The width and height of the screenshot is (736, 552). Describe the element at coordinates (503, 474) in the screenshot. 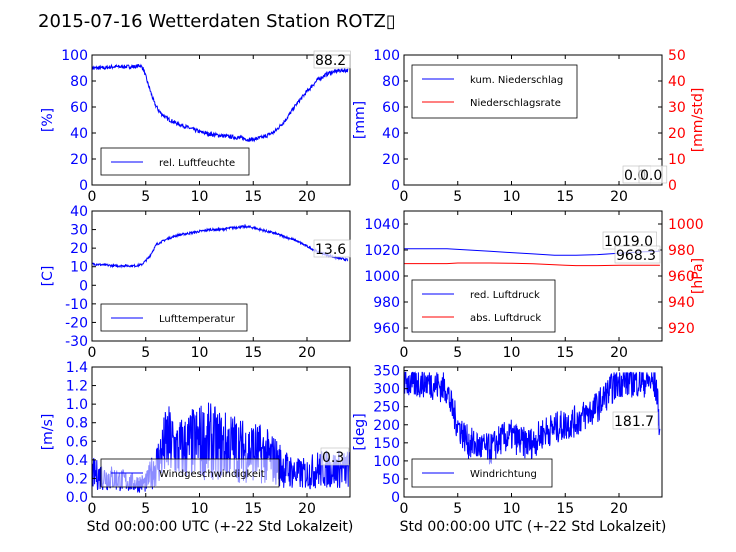

I see `legend-label: Windrichtung` at that location.